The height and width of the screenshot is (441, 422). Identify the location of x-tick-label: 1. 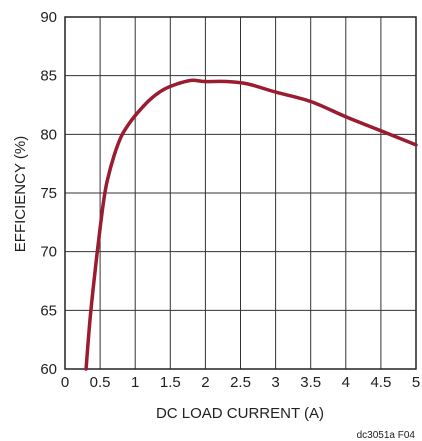
(135, 382).